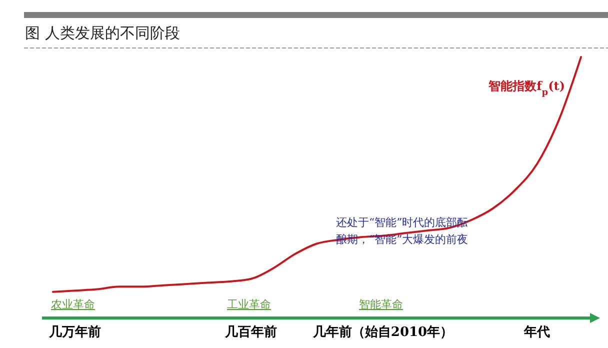 The height and width of the screenshot is (348, 608). What do you see at coordinates (249, 304) in the screenshot?
I see `annotation: 工业革命` at bounding box center [249, 304].